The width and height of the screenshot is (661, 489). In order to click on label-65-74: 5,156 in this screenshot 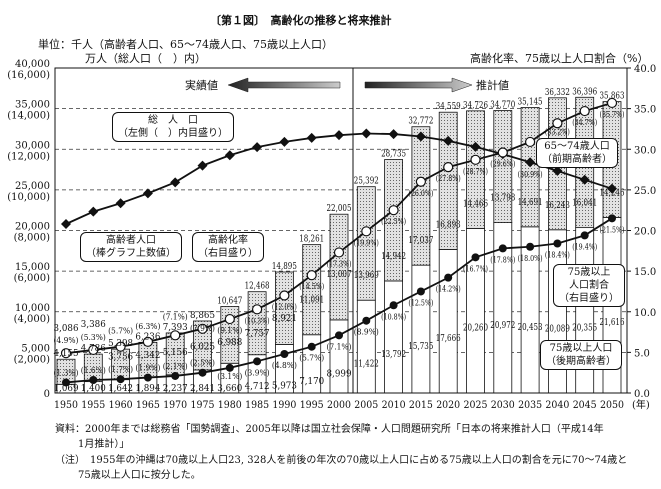, I will do `click(175, 353)`.